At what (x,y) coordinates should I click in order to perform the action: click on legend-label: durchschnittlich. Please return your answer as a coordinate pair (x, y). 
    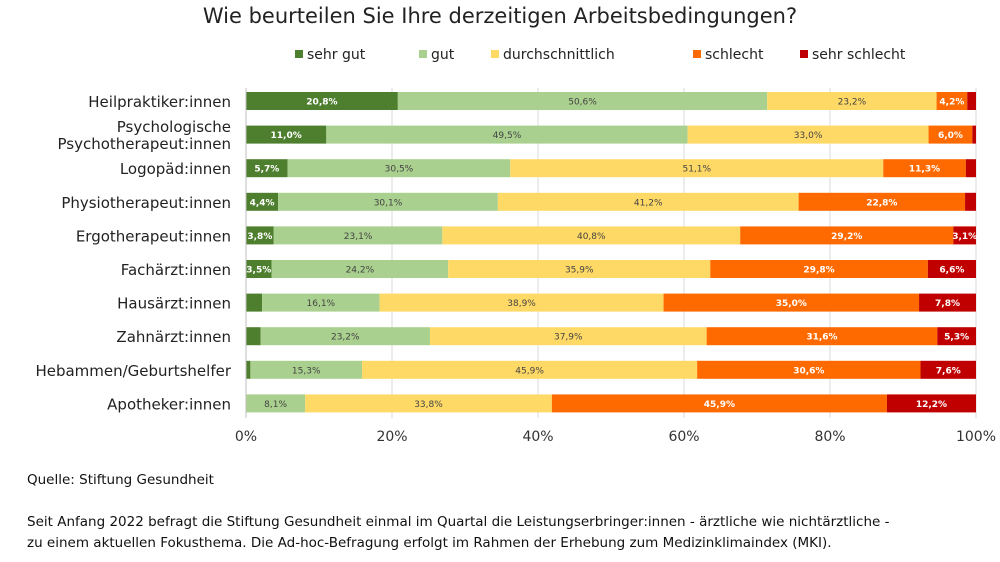
    Looking at the image, I should click on (559, 55).